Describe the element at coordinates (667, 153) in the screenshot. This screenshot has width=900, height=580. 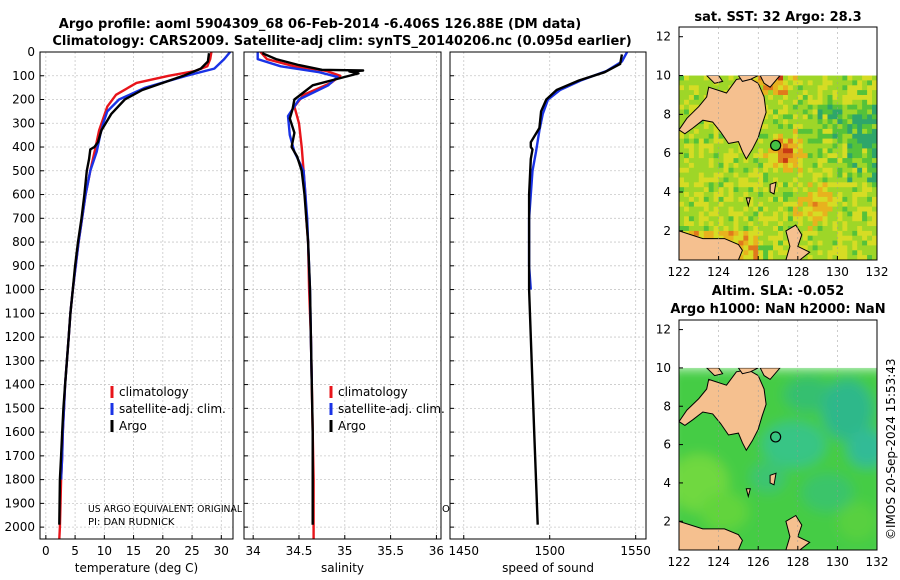
I see `sst-map-ytick-label: 6` at that location.